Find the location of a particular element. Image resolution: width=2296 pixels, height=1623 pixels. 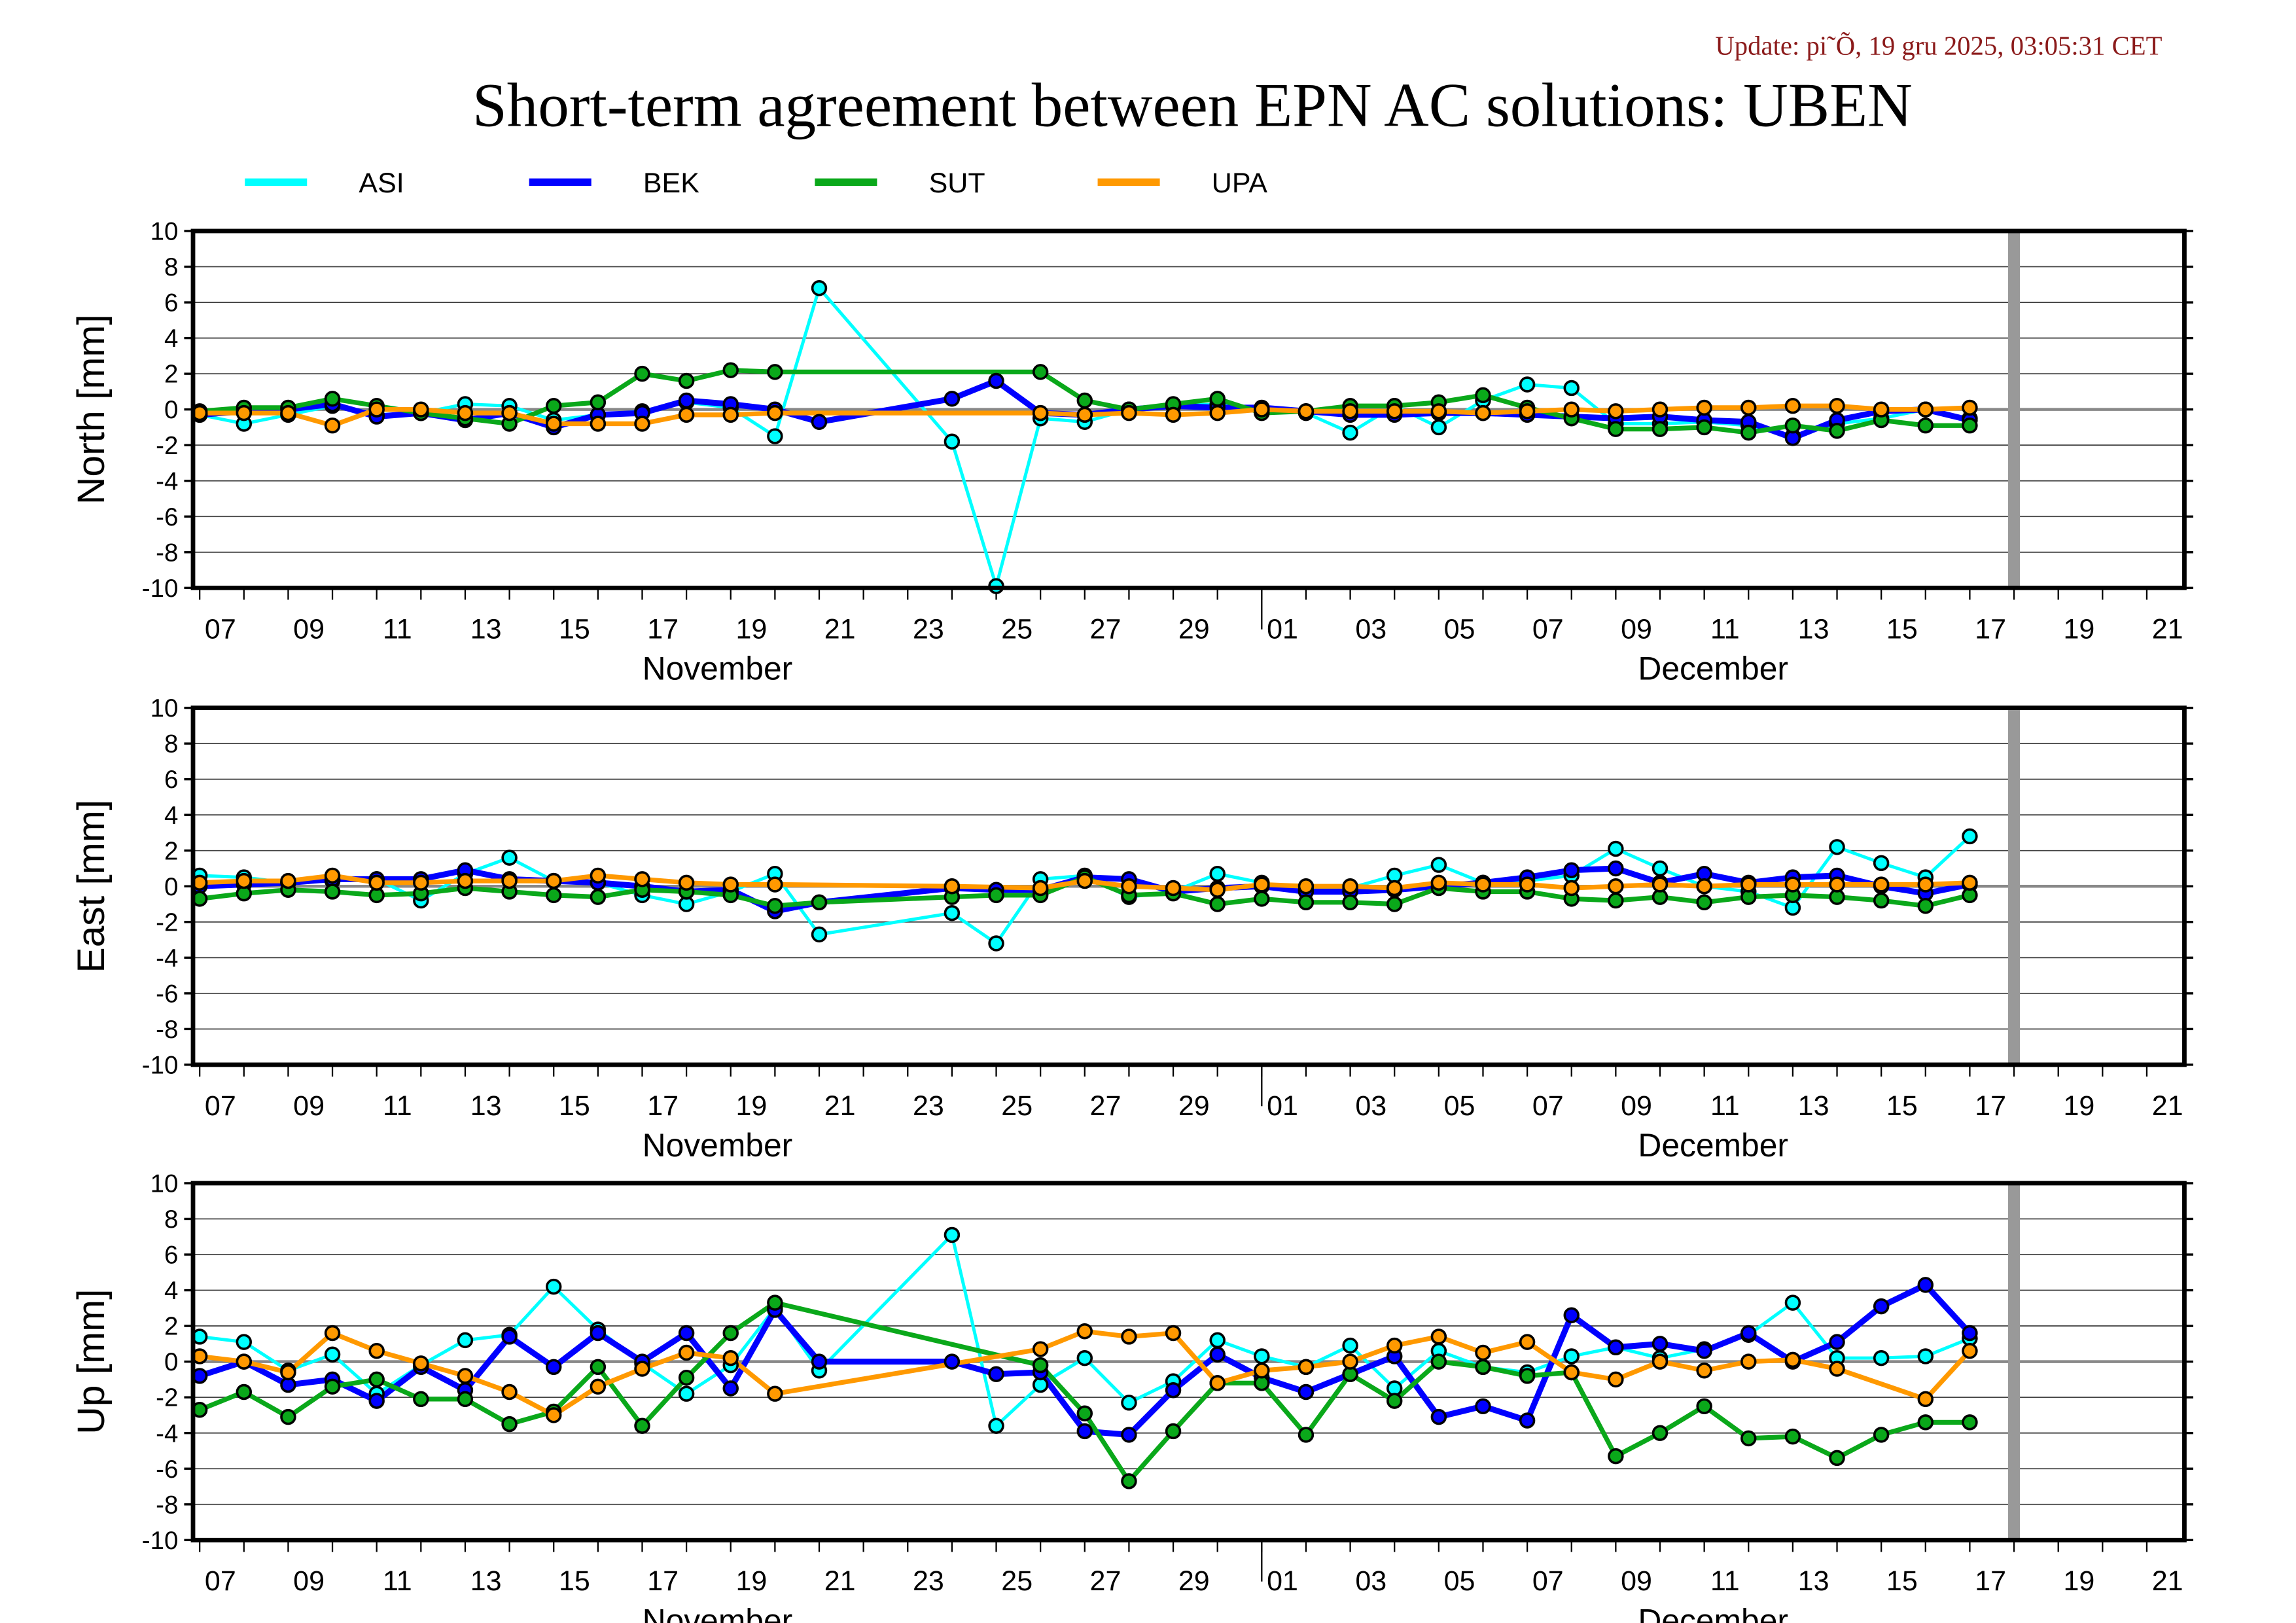

x-tick-label: 19 is located at coordinates (752, 629).